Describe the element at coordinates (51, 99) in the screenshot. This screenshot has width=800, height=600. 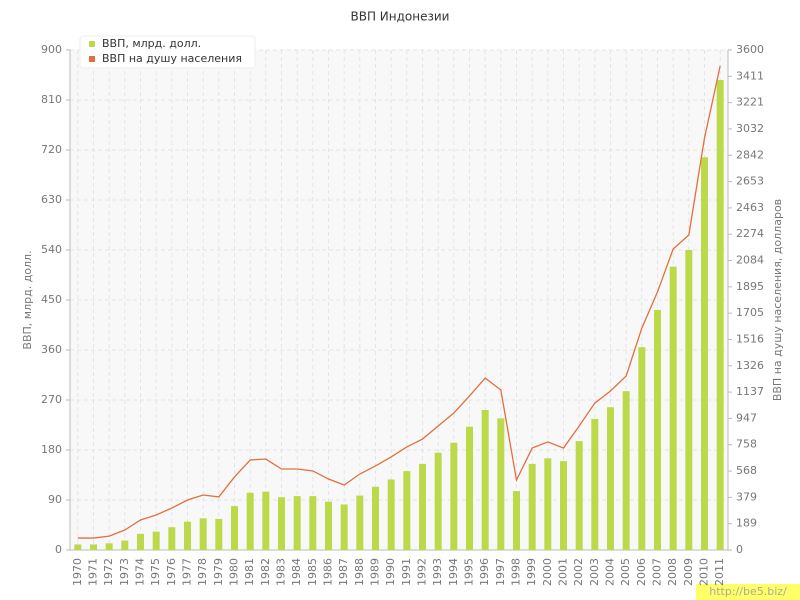
I see `y-tick-label: 810` at that location.